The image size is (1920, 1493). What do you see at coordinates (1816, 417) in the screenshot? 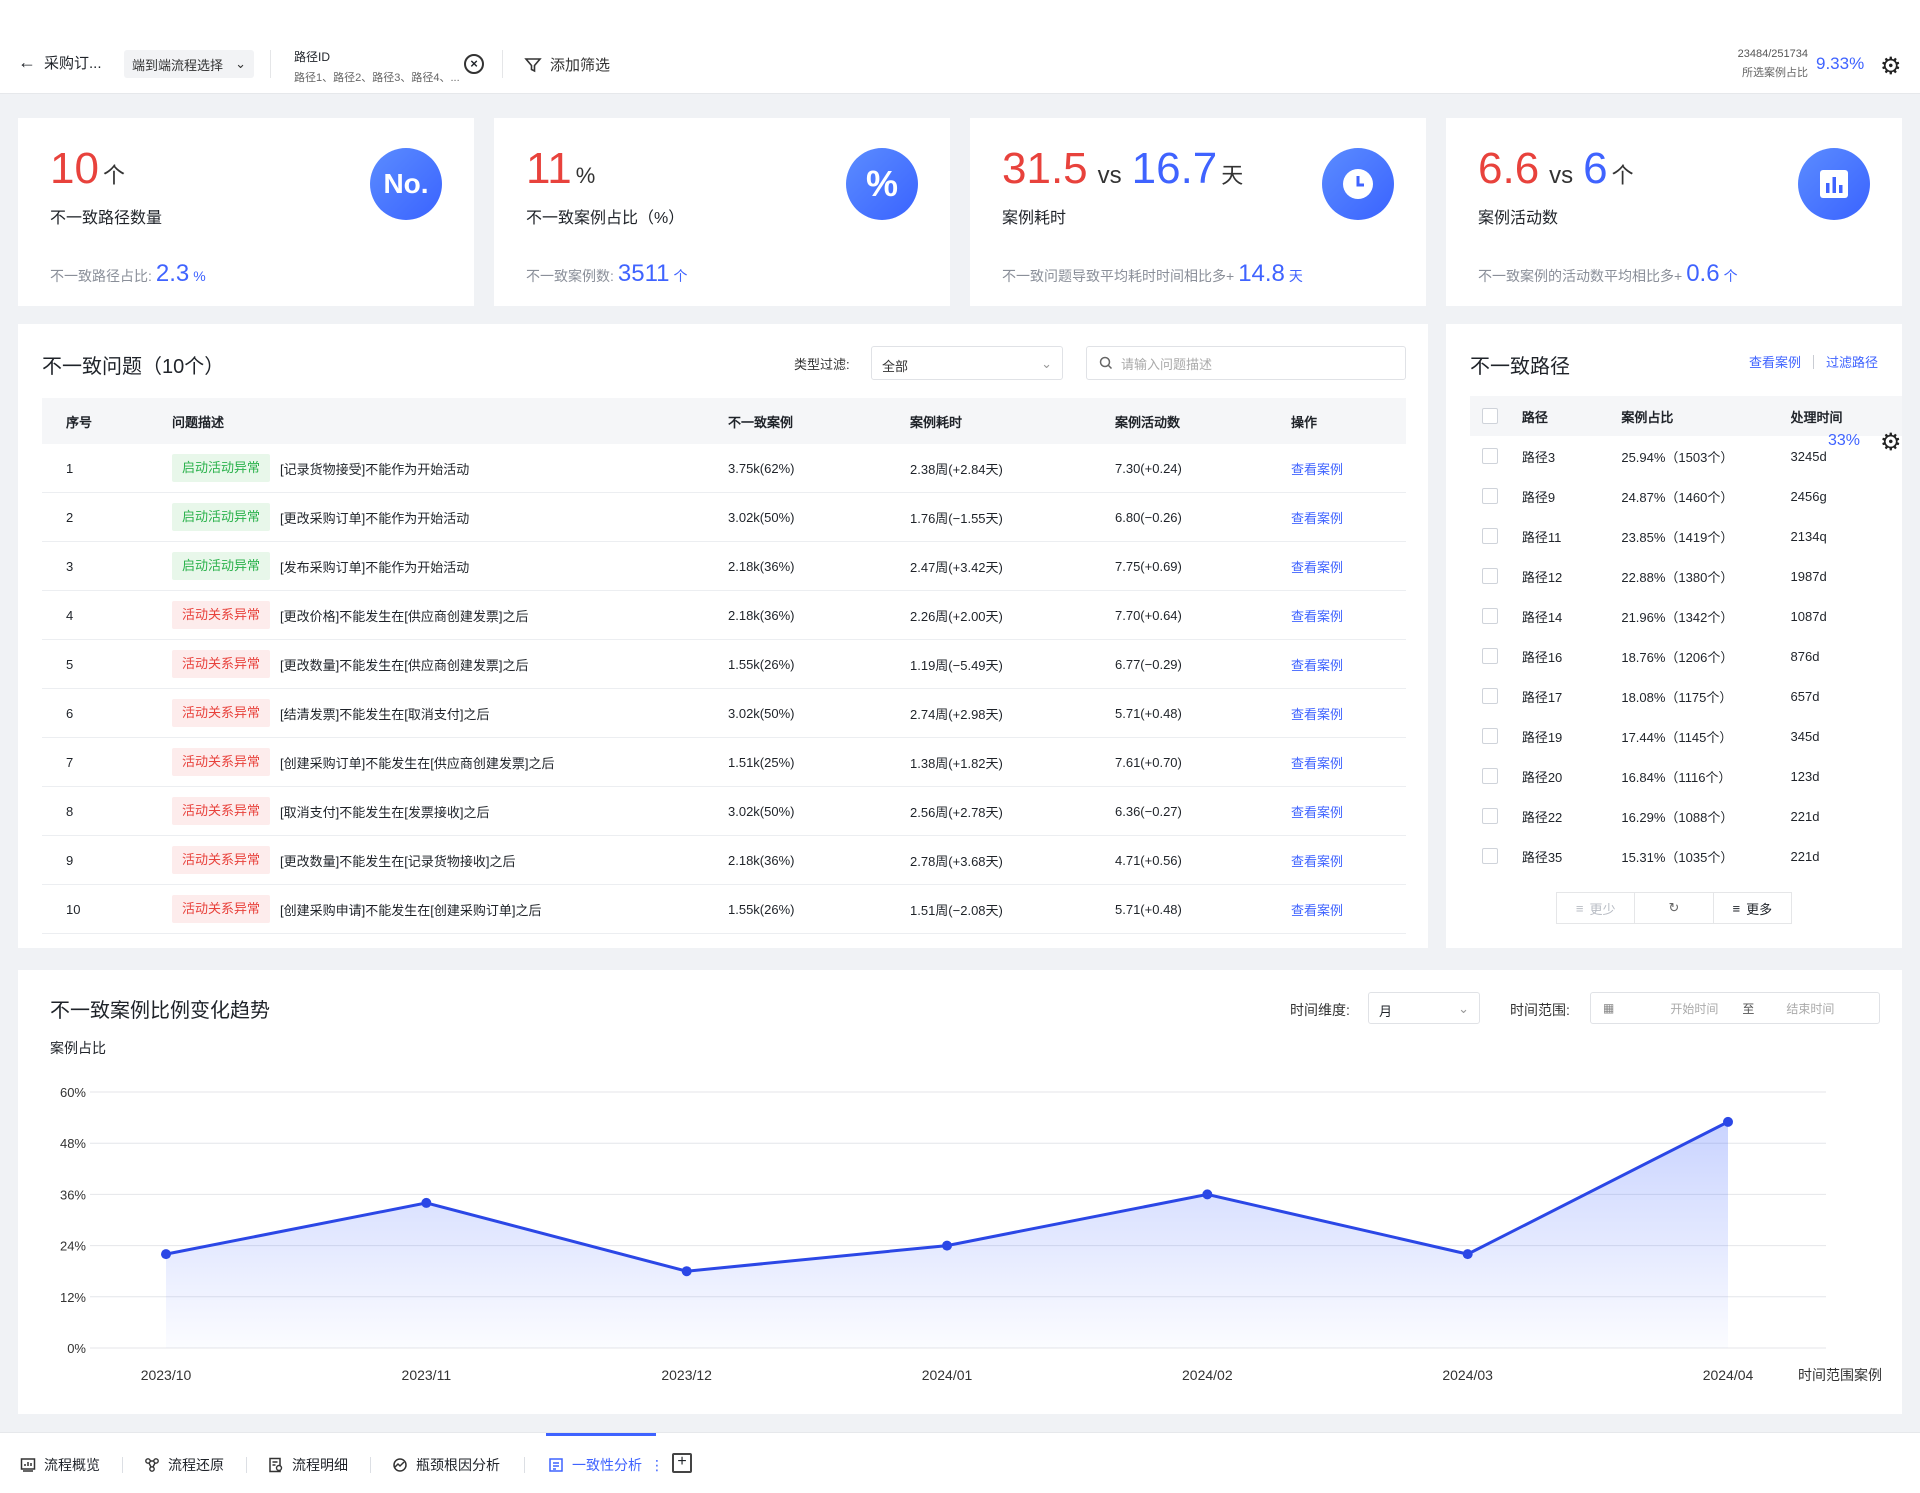
I see `header-time: 处理时间` at bounding box center [1816, 417].